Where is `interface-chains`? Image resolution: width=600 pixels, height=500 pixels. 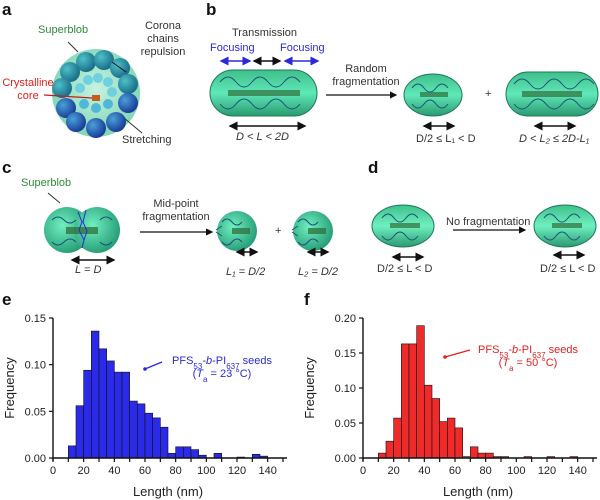 interface-chains is located at coordinates (82, 229).